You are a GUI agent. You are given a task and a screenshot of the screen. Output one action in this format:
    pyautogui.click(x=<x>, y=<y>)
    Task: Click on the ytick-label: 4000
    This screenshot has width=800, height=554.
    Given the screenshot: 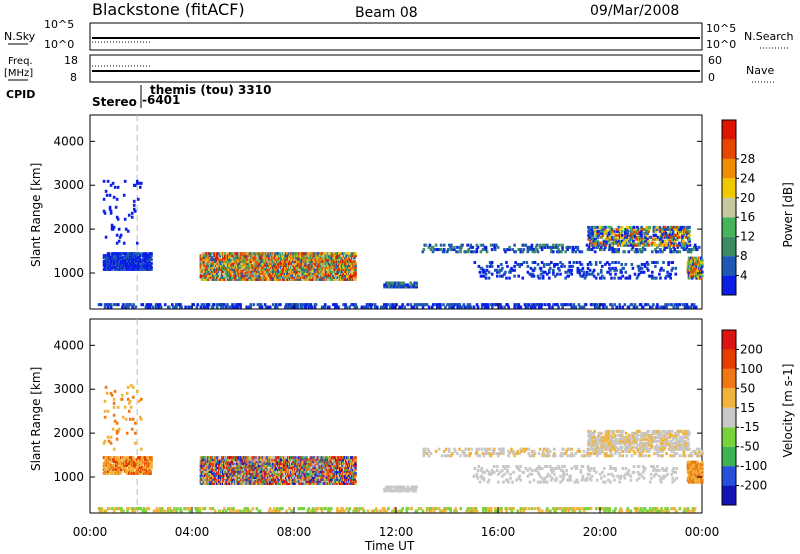 What is the action you would take?
    pyautogui.click(x=68, y=141)
    